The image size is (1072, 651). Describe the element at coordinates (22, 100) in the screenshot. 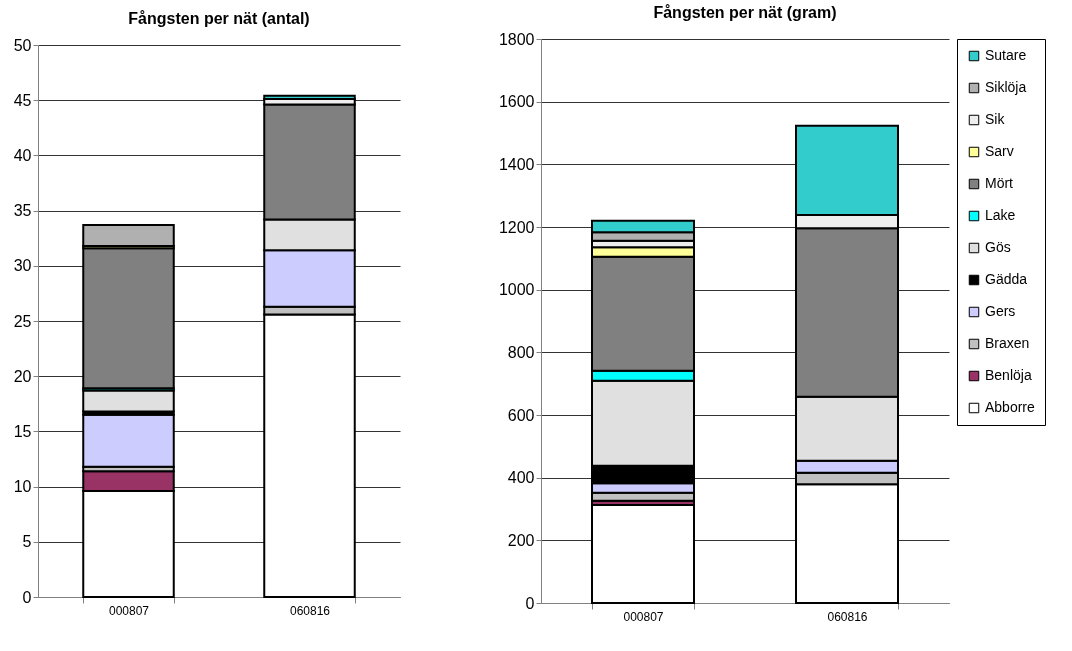

I see `y-tick-label: 45` at that location.